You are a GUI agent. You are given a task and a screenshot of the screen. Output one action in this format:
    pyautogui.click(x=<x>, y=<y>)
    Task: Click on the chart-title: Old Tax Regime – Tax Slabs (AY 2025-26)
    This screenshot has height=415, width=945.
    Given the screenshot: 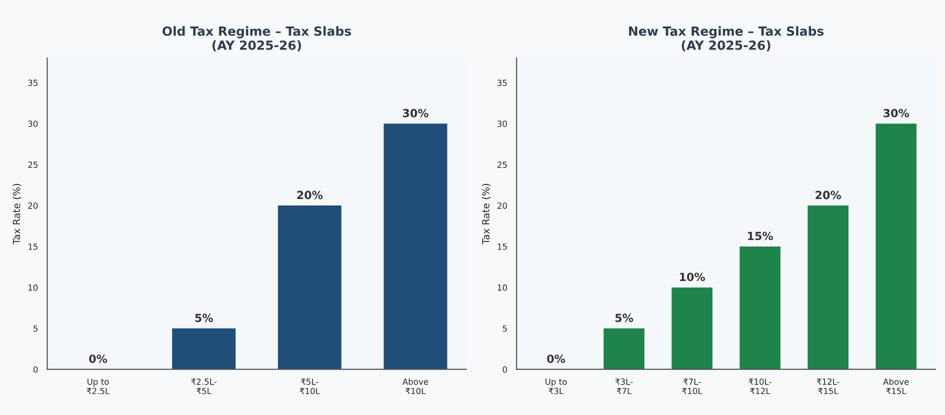 What is the action you would take?
    pyautogui.click(x=256, y=39)
    